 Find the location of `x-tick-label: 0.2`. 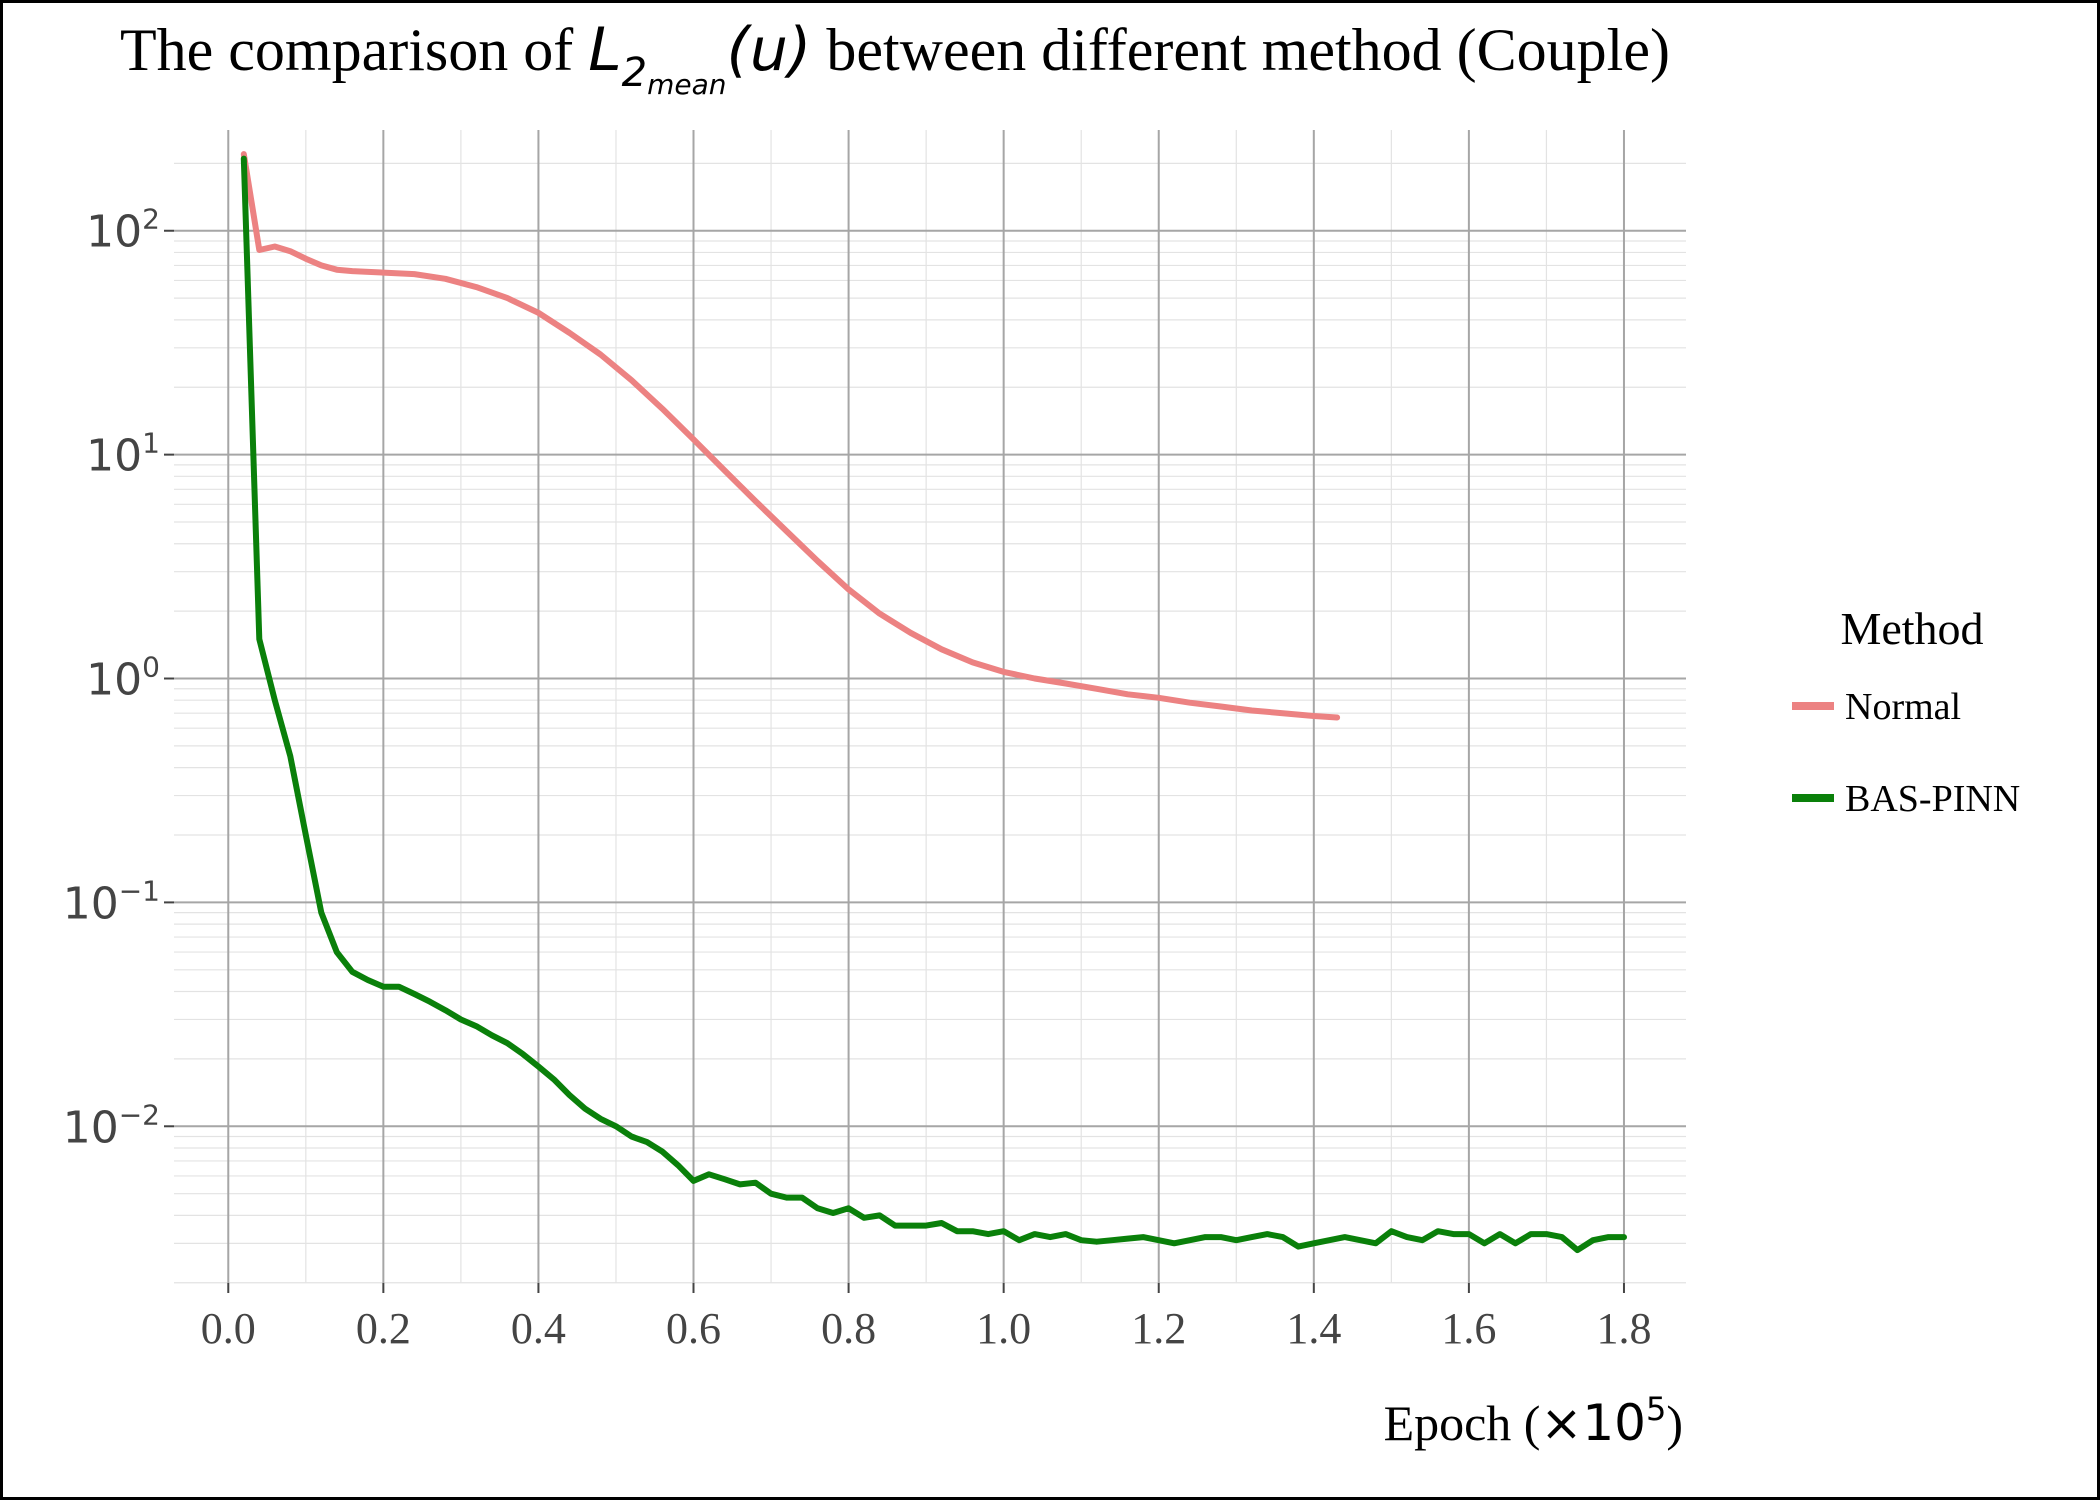

x-tick-label: 0.2 is located at coordinates (383, 1328).